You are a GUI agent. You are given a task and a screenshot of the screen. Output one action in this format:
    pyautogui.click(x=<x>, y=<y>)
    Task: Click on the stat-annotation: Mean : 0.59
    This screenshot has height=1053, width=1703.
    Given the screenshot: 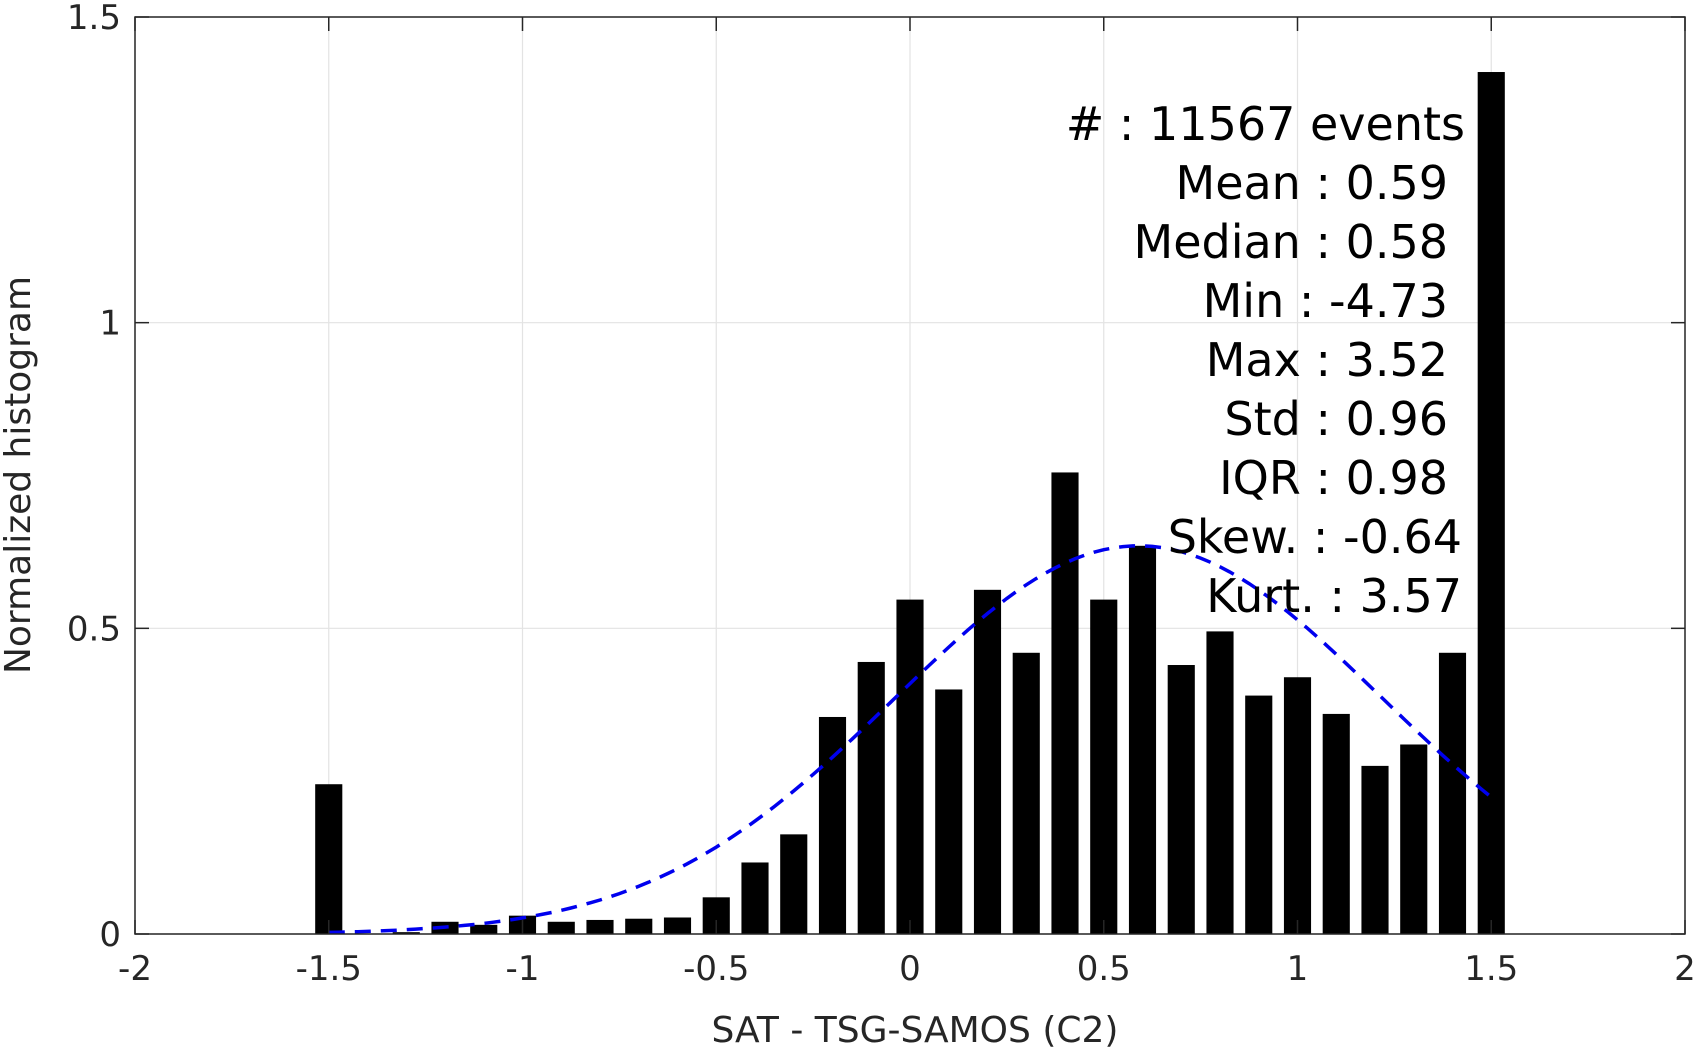 What is the action you would take?
    pyautogui.click(x=1312, y=183)
    